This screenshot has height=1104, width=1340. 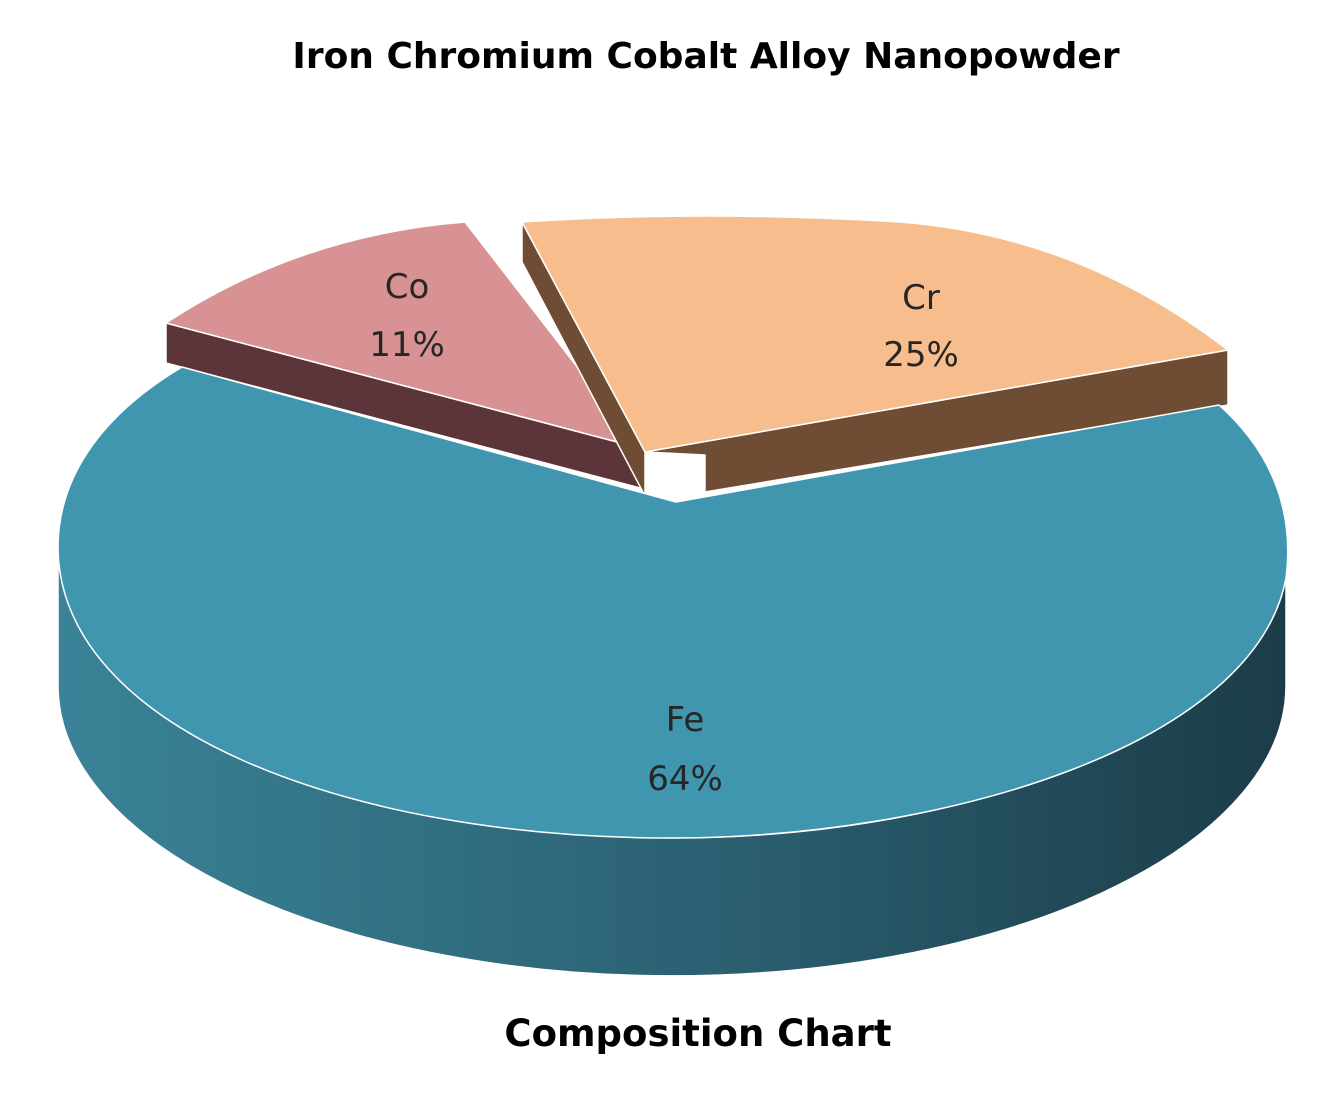 What do you see at coordinates (706, 56) in the screenshot?
I see `chart-title: Iron Chromium Cobalt Alloy Nanopowder` at bounding box center [706, 56].